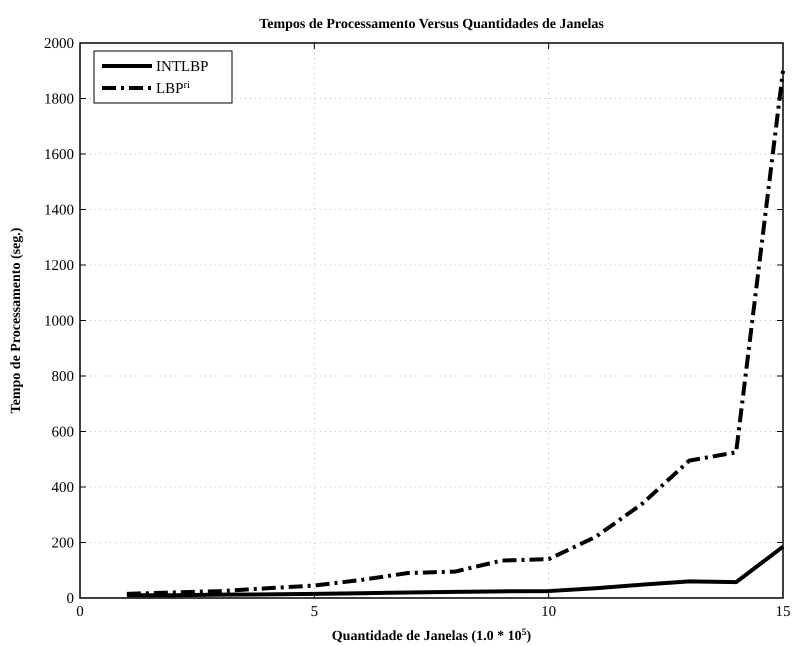 The width and height of the screenshot is (794, 646). What do you see at coordinates (70, 599) in the screenshot?
I see `y-tick-label: 0` at bounding box center [70, 599].